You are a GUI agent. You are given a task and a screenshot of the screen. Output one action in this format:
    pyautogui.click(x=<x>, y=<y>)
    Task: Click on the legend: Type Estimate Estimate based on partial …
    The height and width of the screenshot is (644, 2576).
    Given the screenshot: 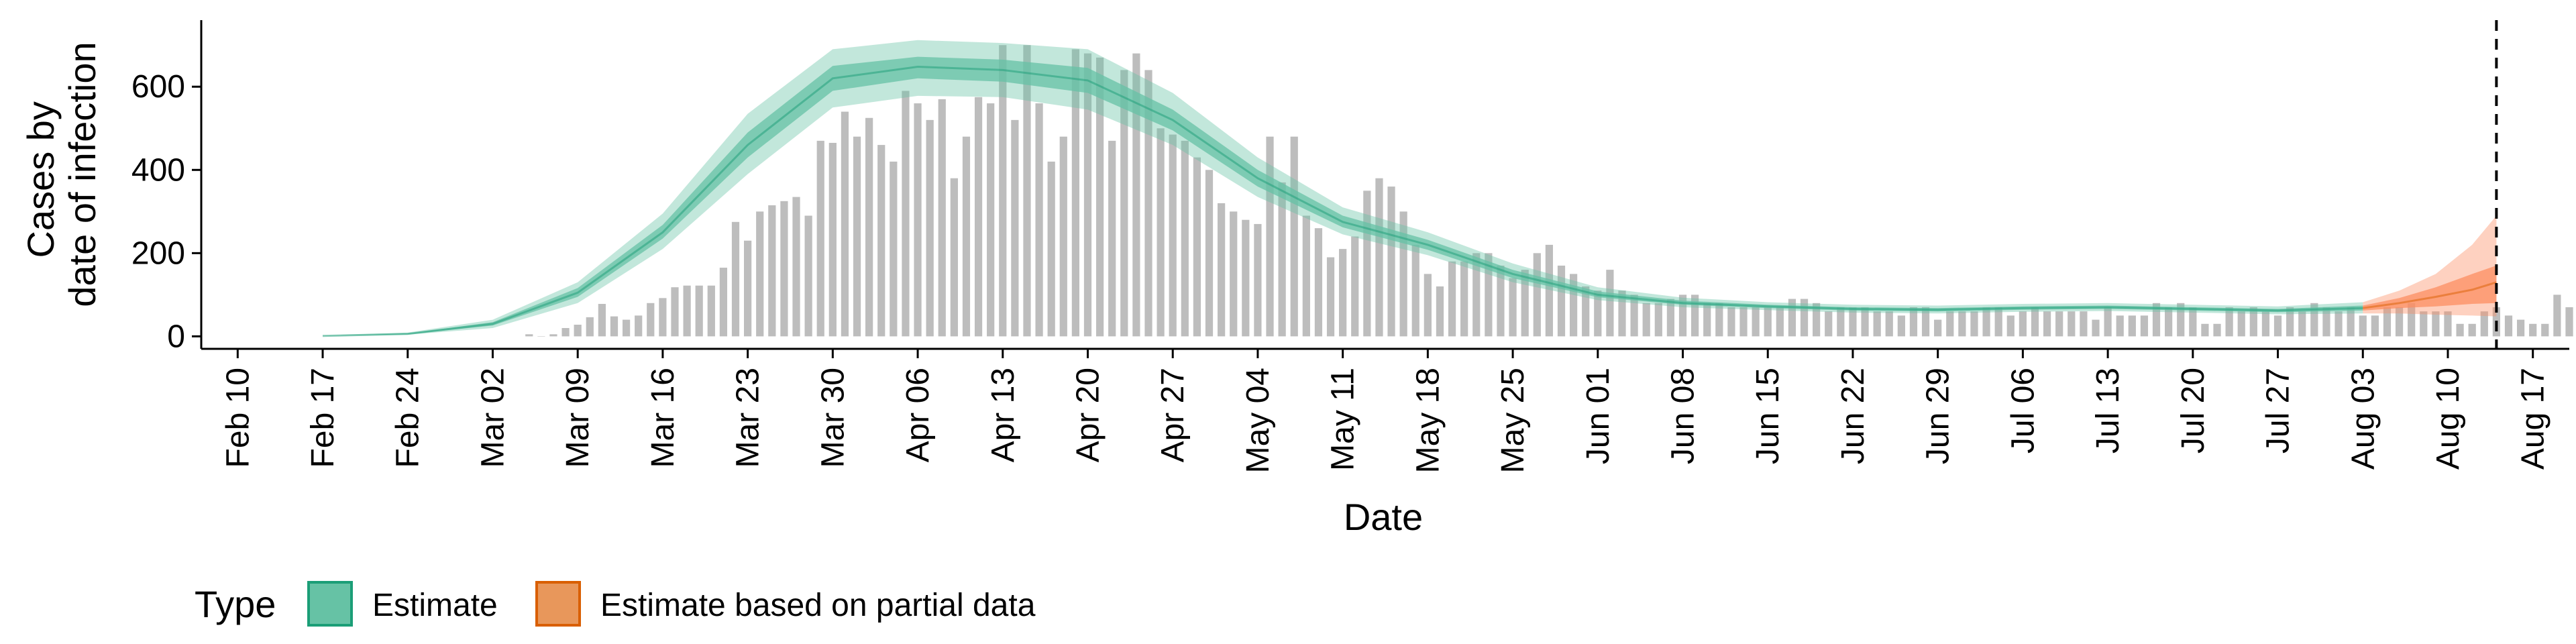 What is the action you would take?
    pyautogui.click(x=615, y=604)
    